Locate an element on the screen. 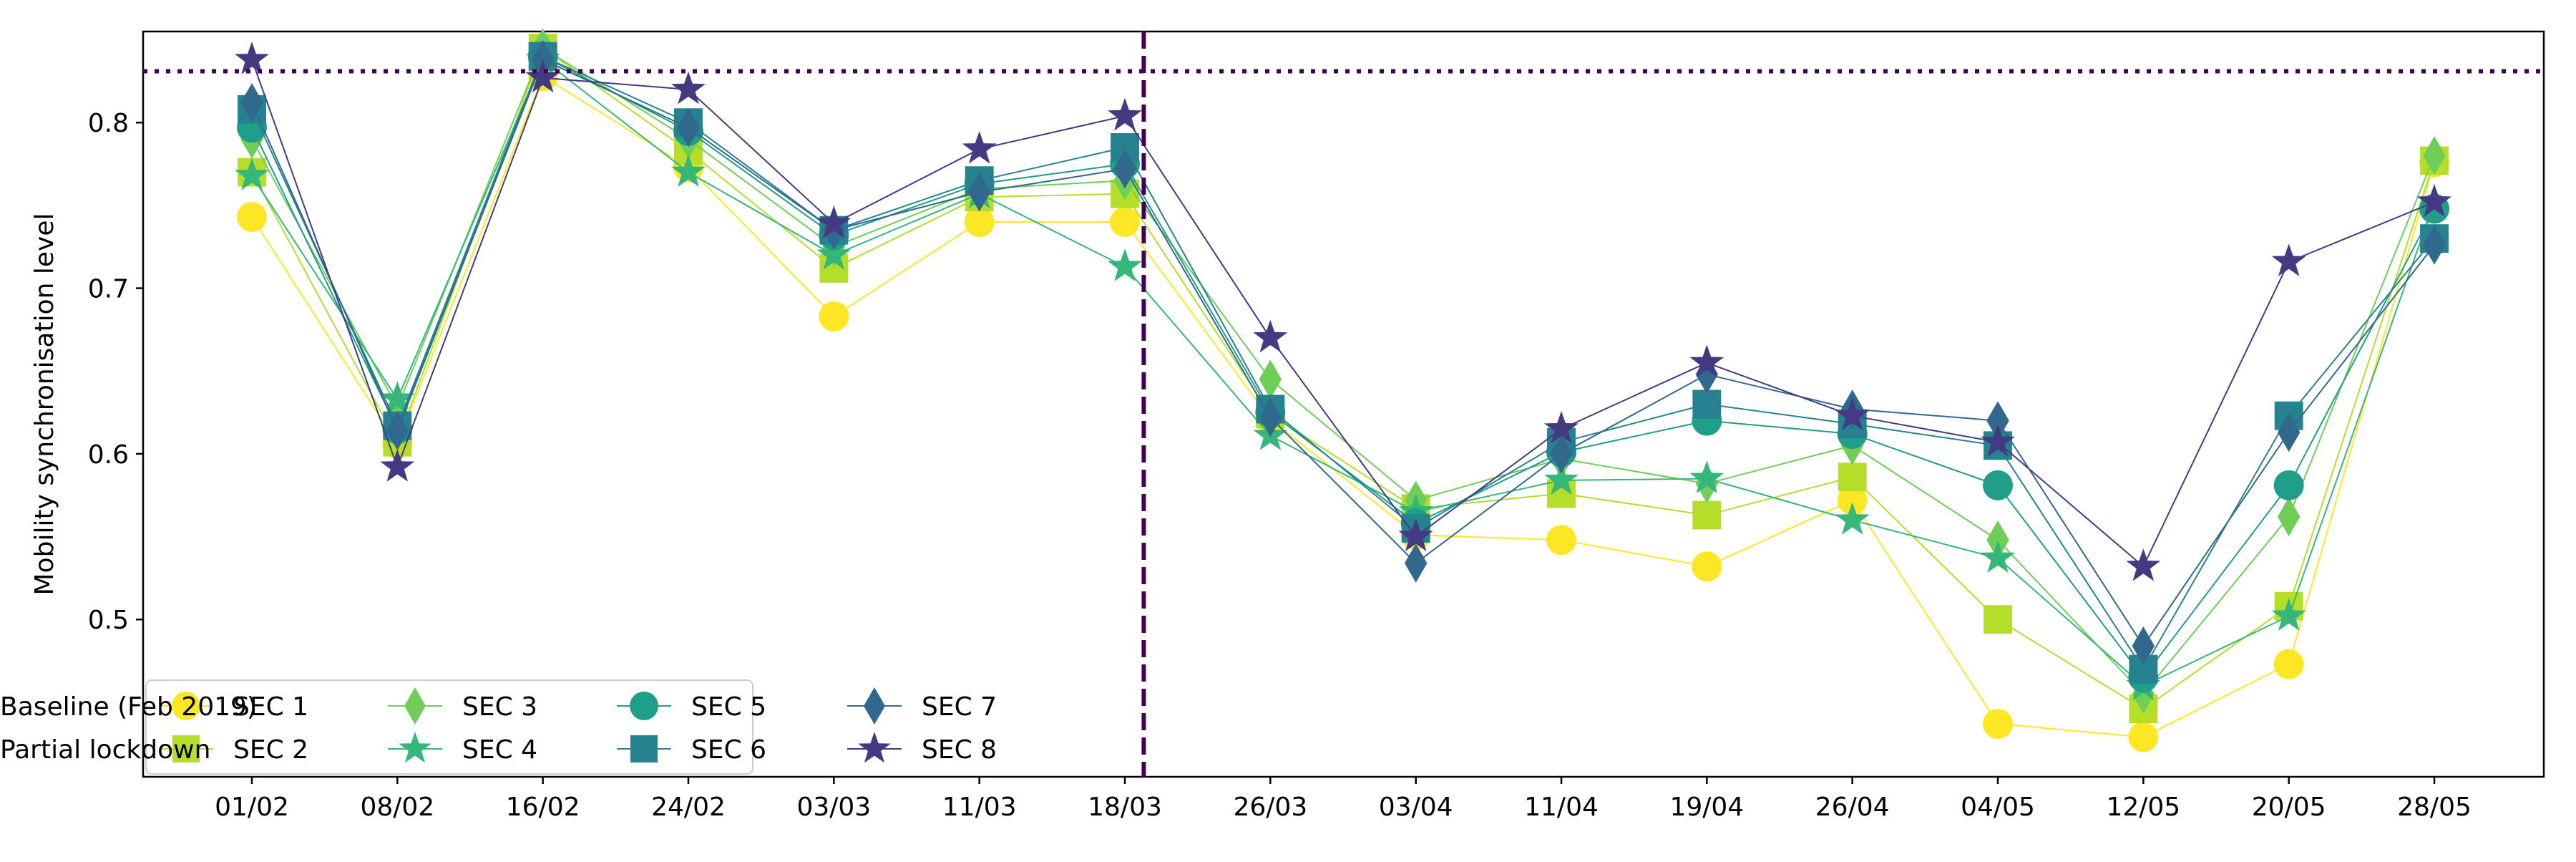  y-tick-label: 0.5 is located at coordinates (108, 620).